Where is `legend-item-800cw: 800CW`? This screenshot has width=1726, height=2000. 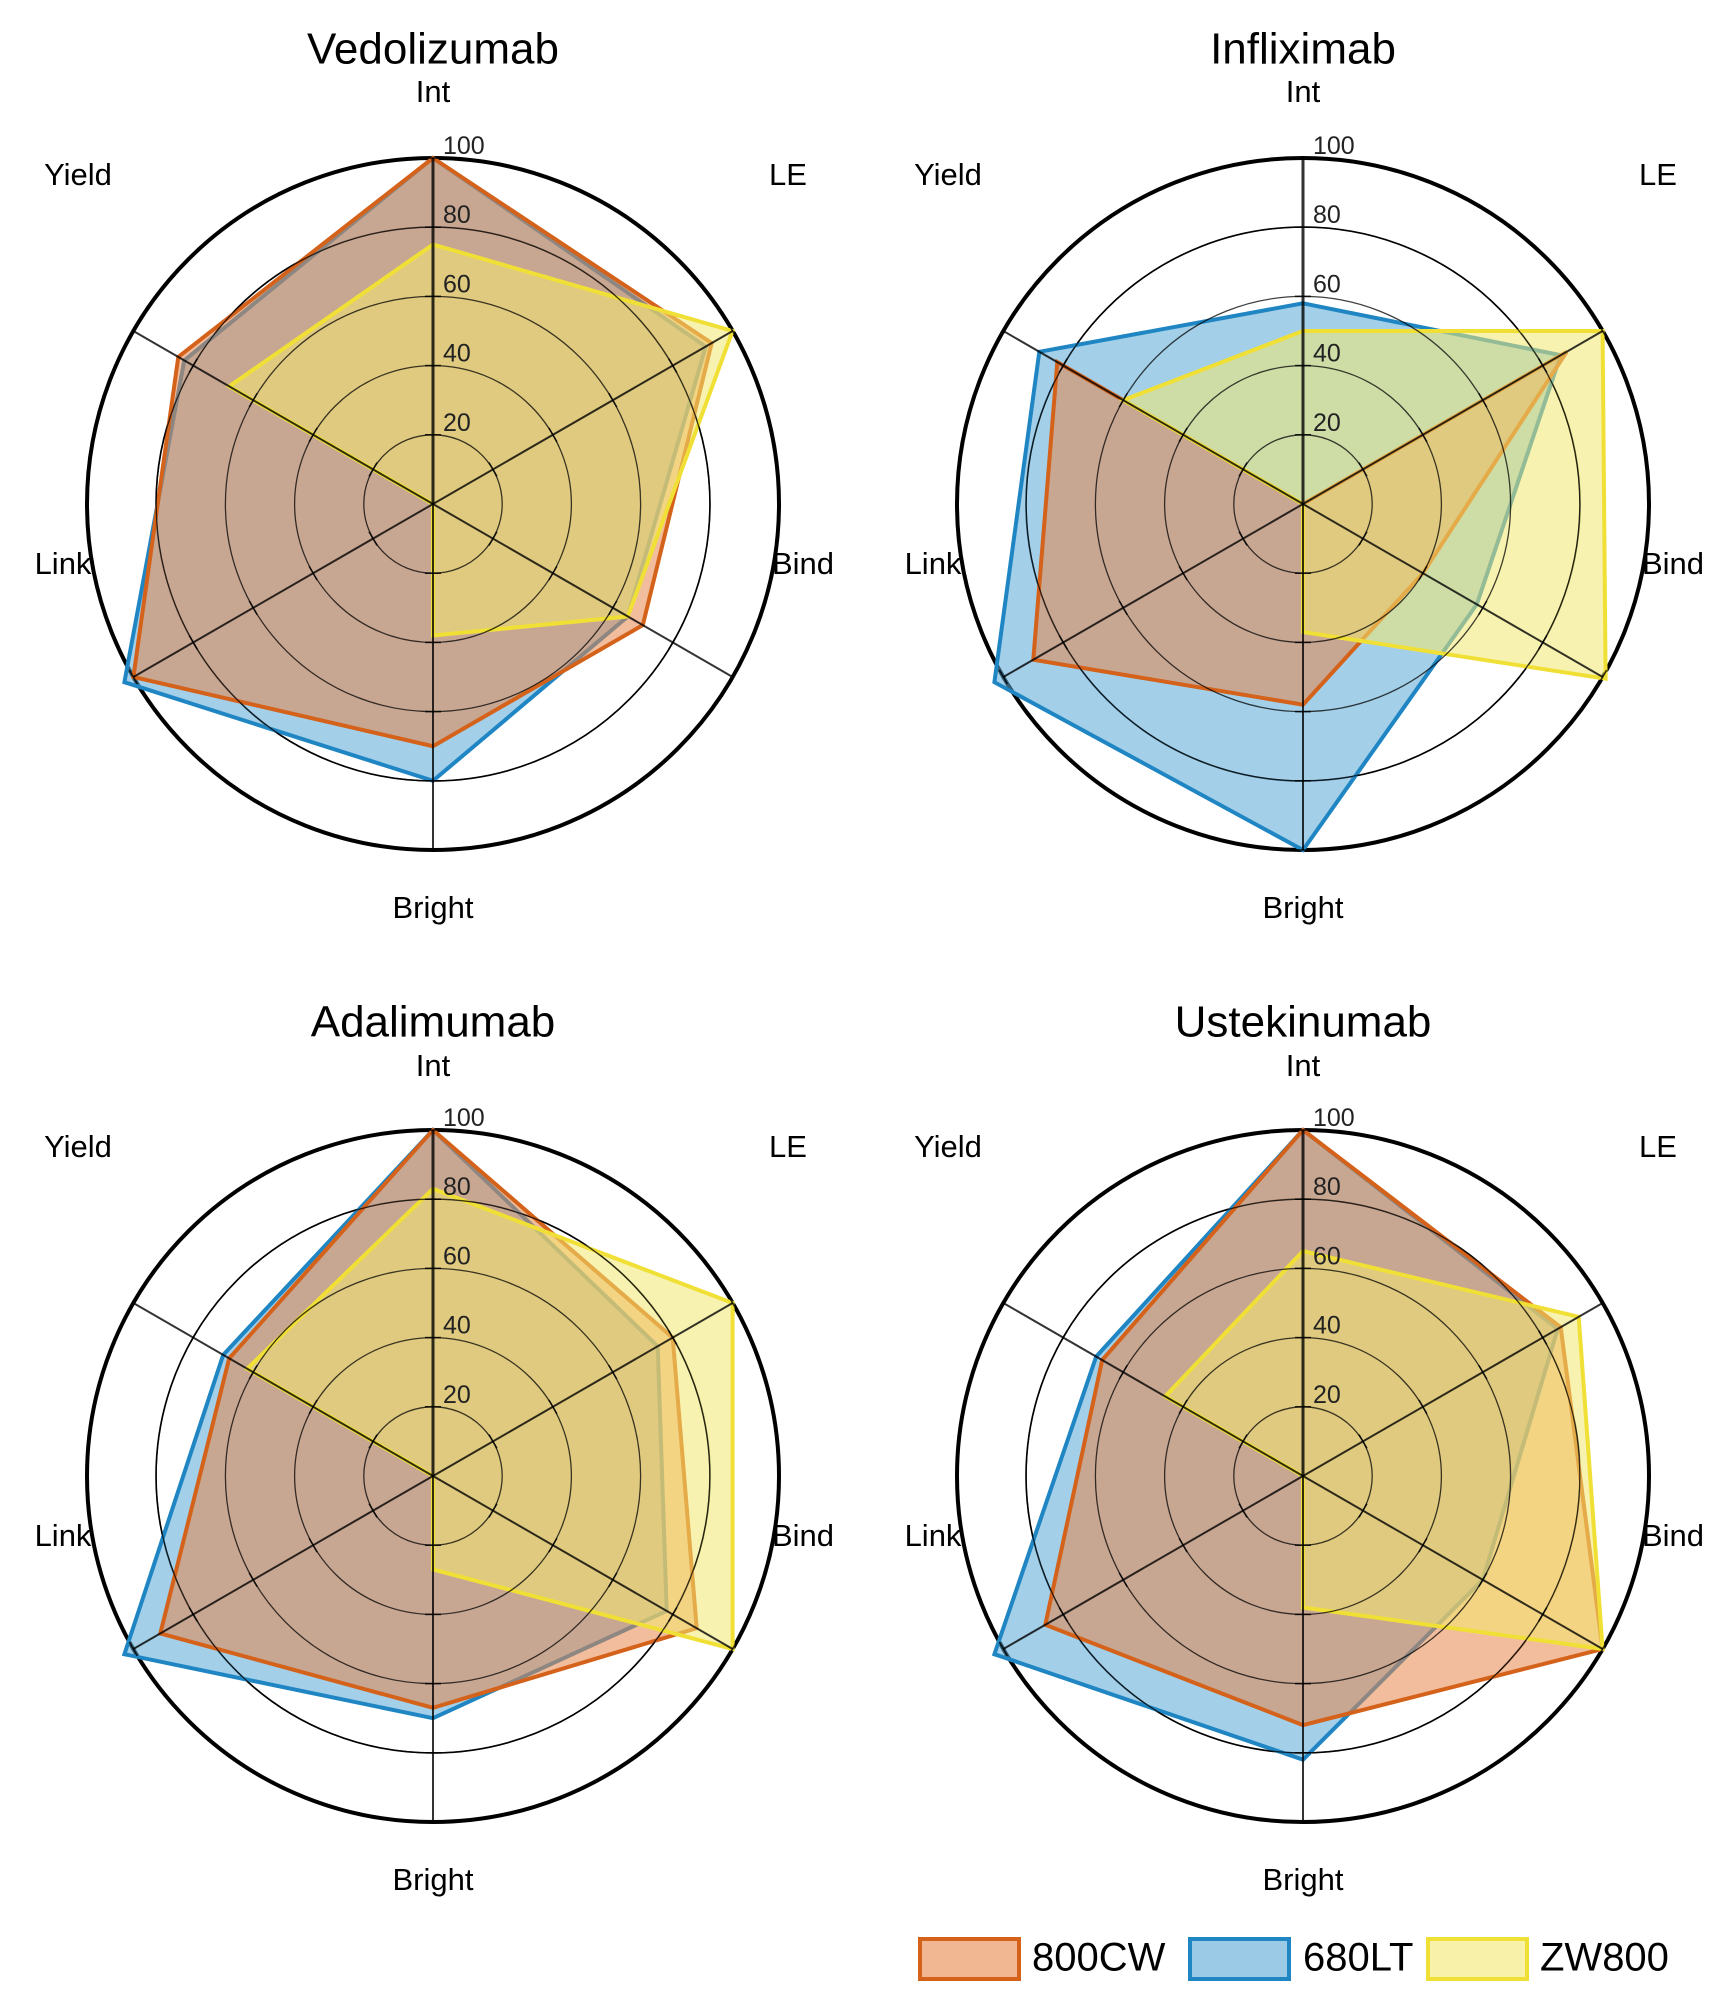
legend-item-800cw: 800CW is located at coordinates (1042, 1958).